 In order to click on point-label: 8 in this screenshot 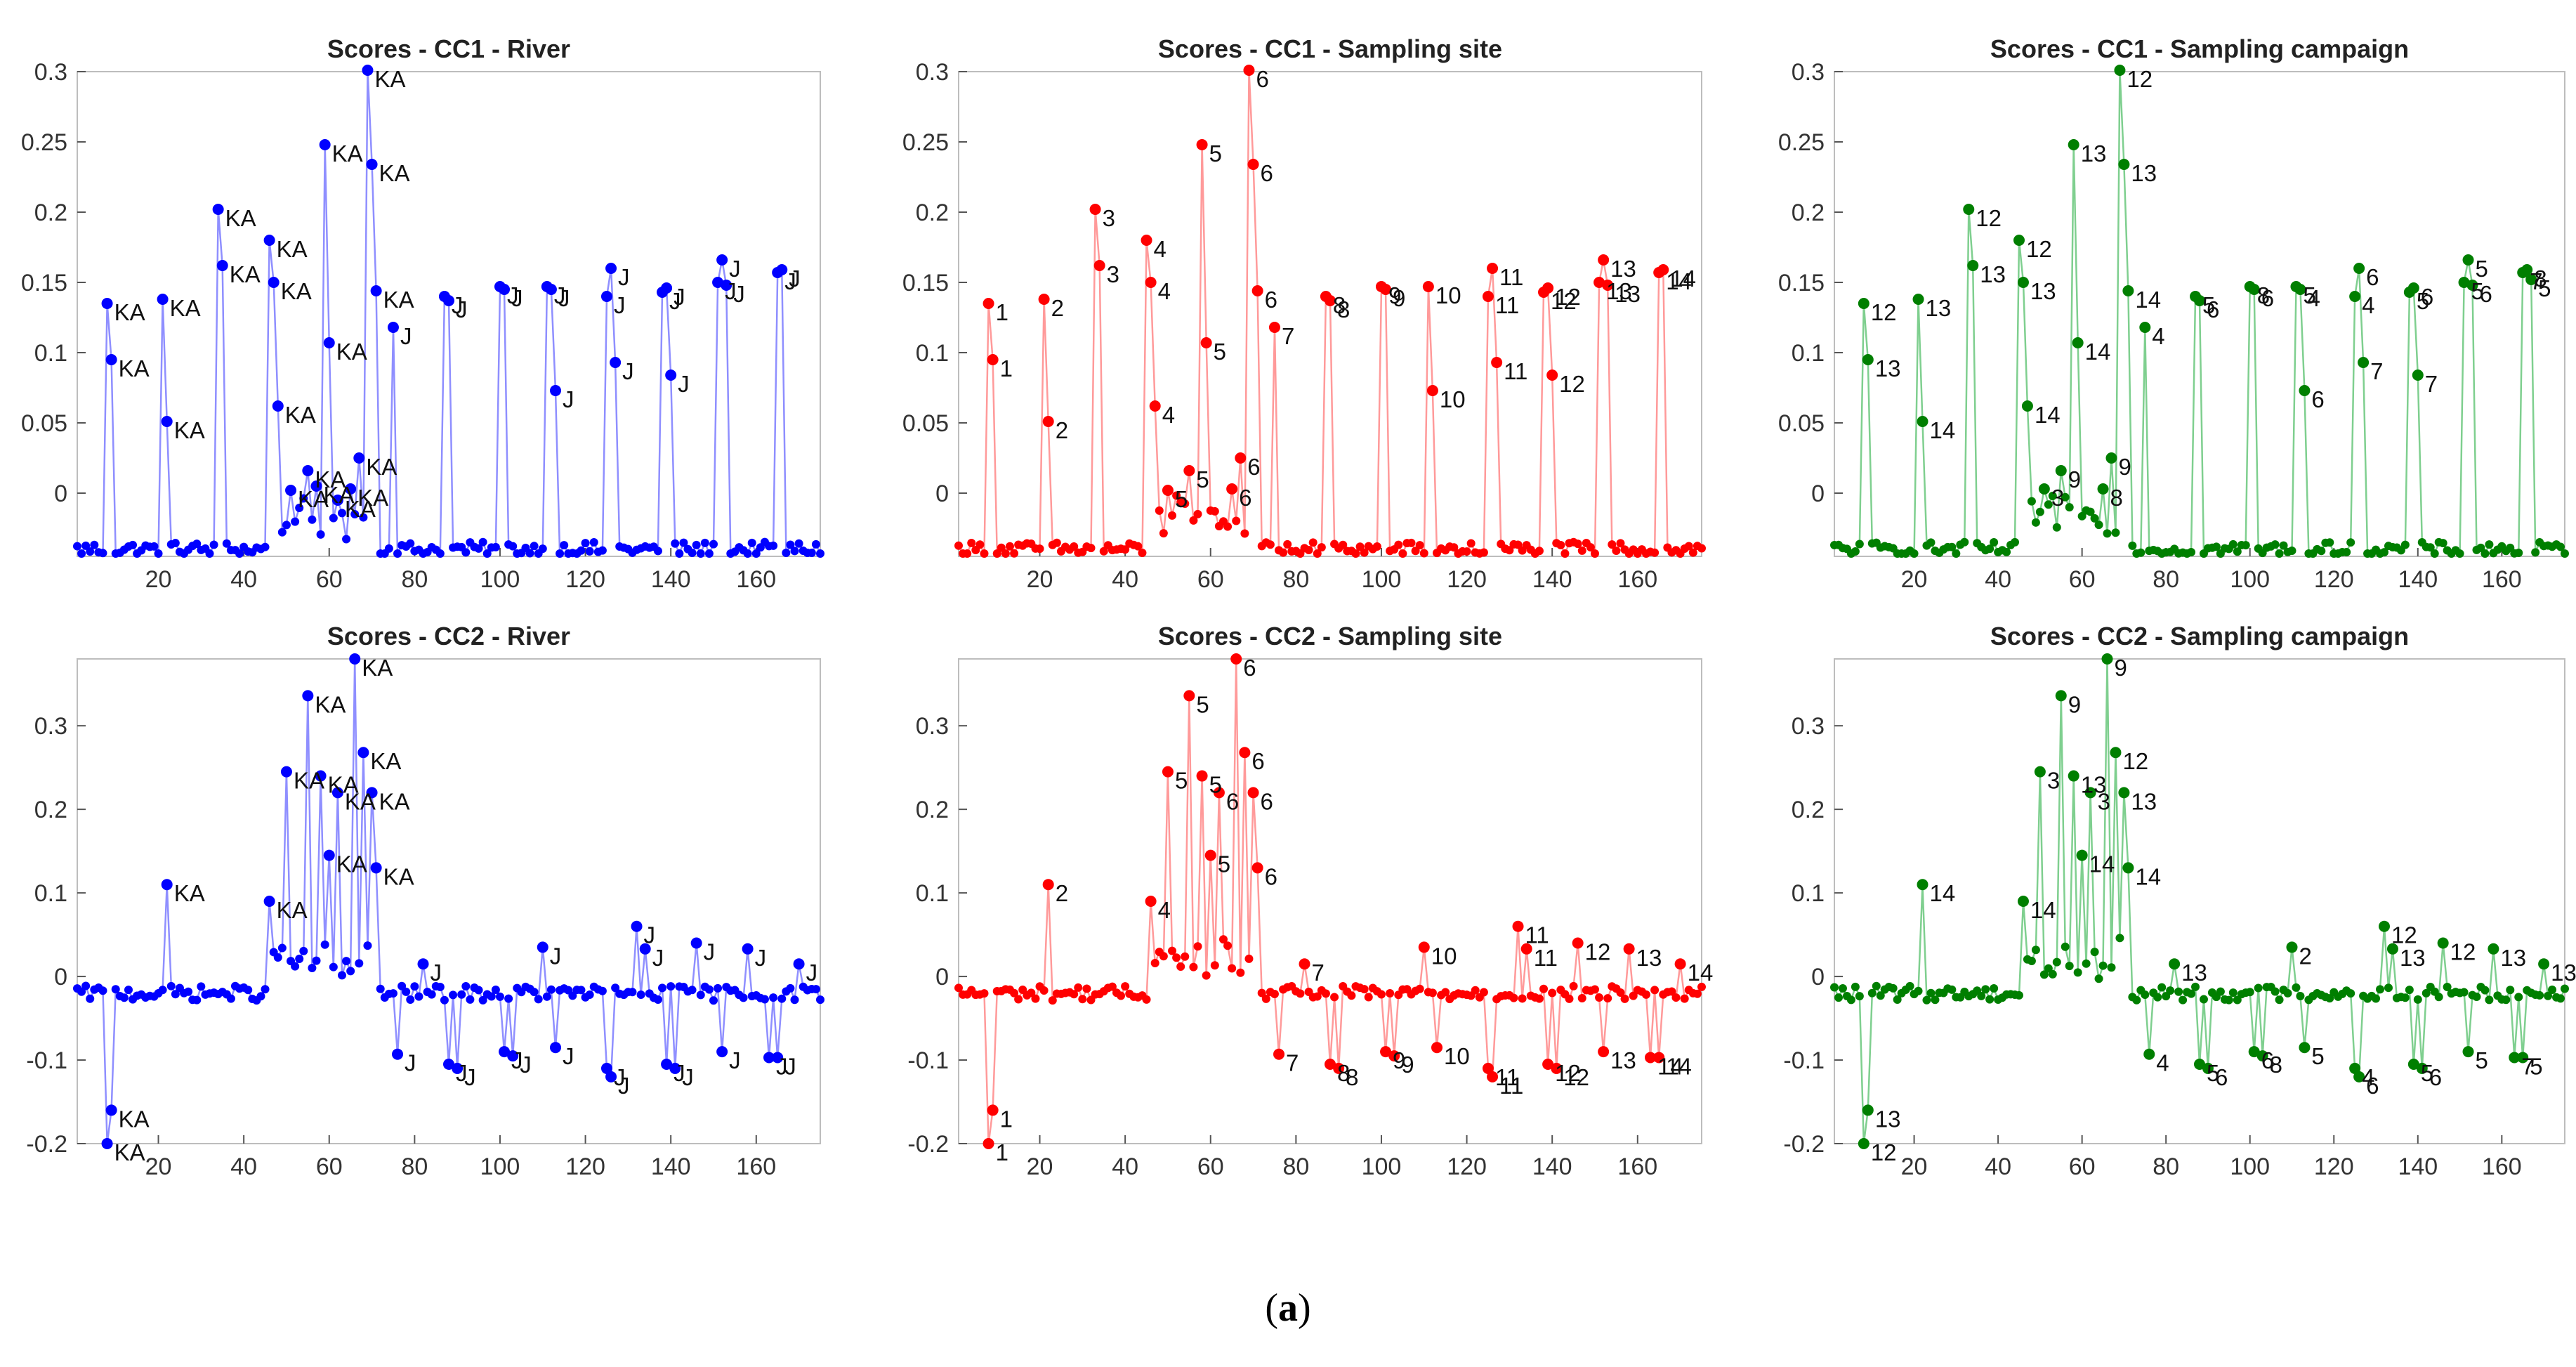, I will do `click(2263, 295)`.